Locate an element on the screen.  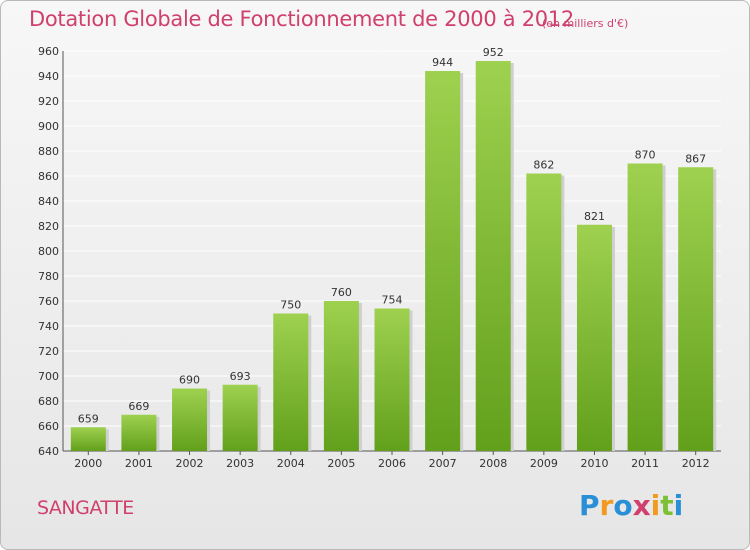
bar-value-label: 821 is located at coordinates (594, 216).